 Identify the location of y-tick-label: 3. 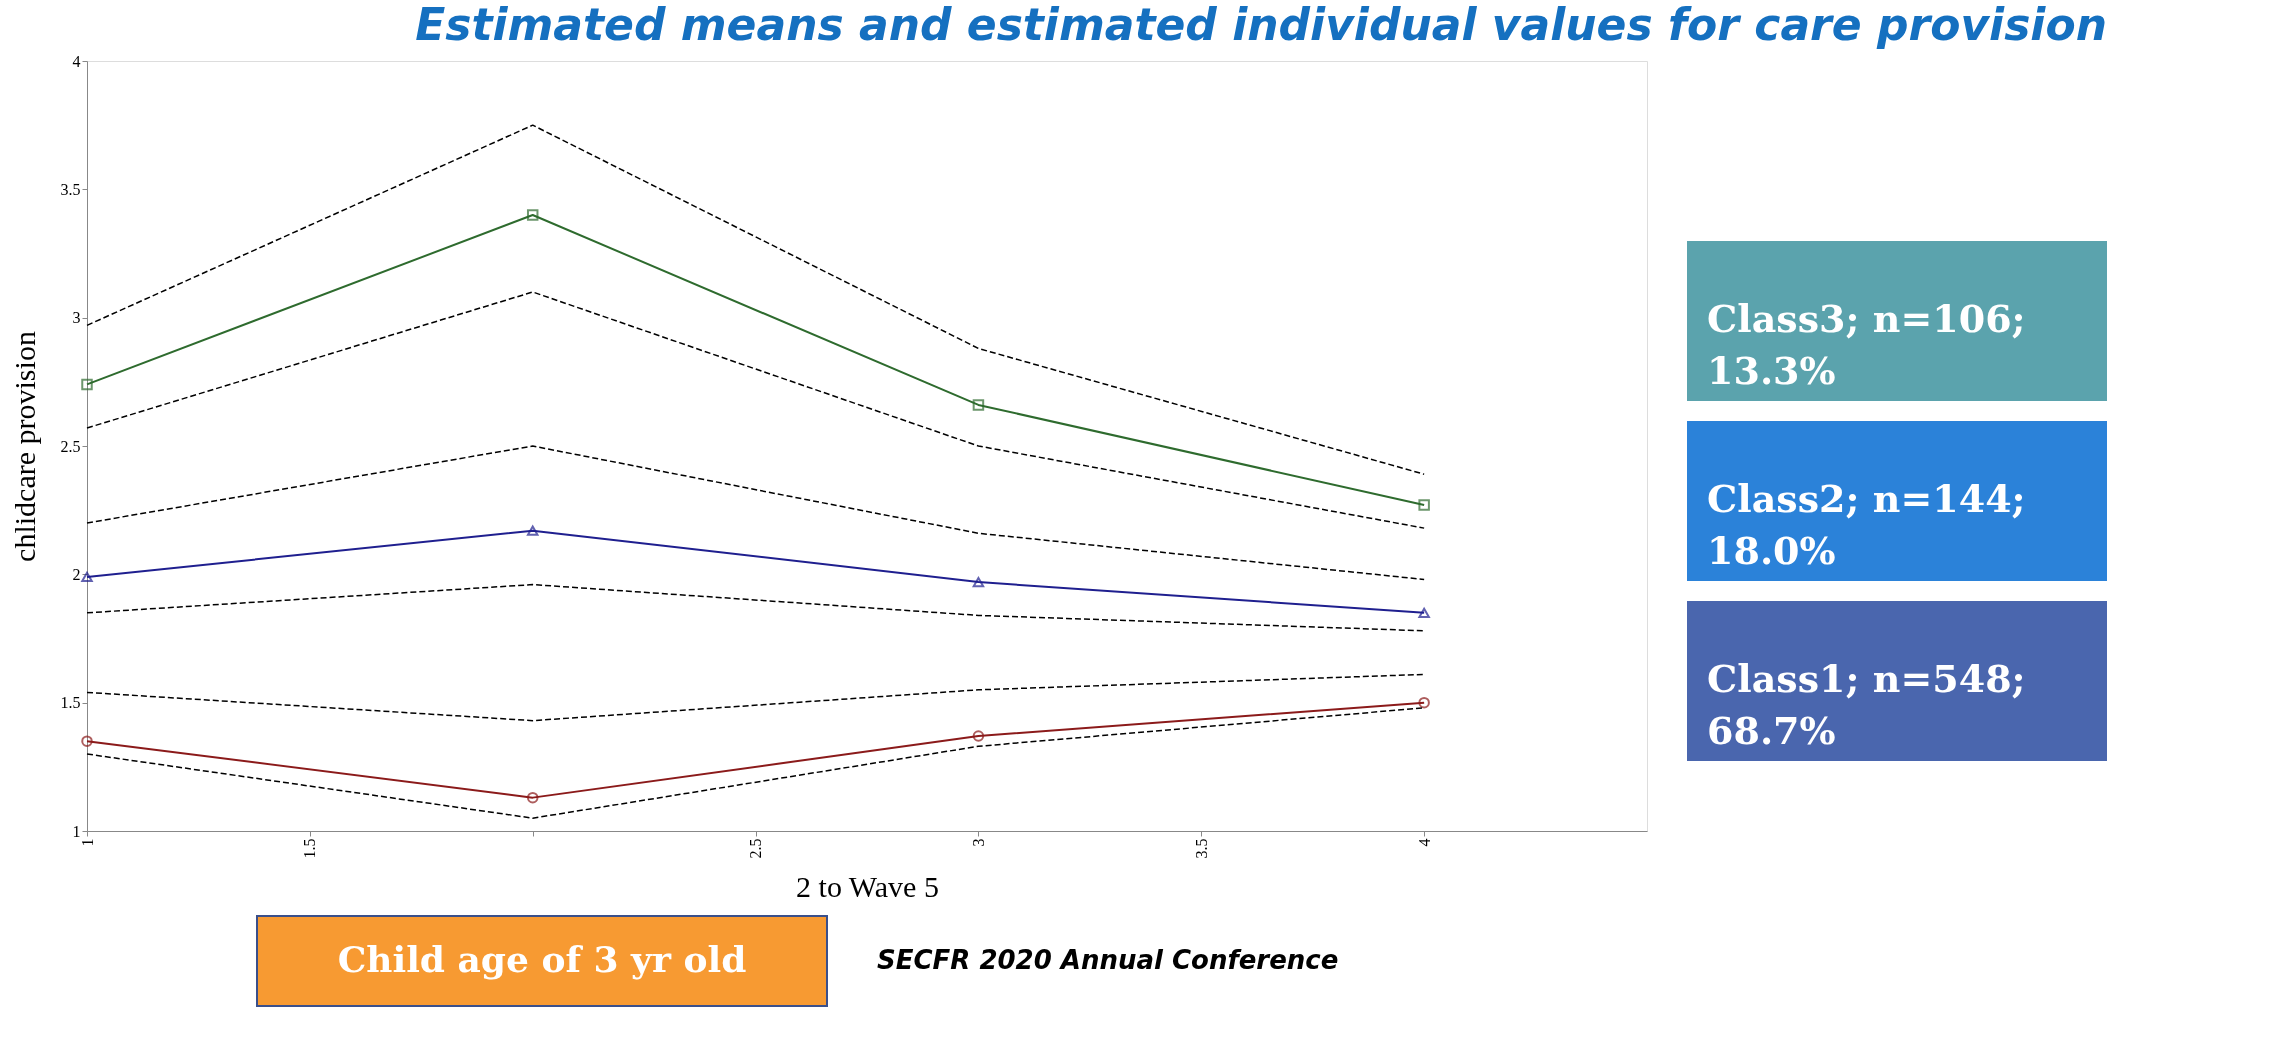
(76, 318).